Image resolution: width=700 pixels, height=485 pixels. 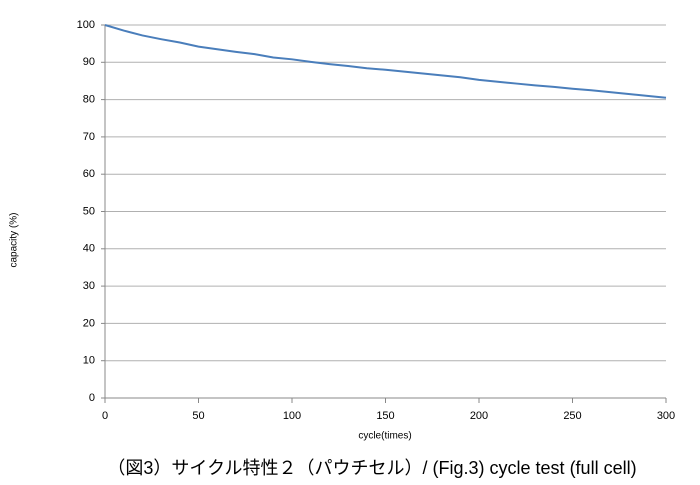 What do you see at coordinates (384, 436) in the screenshot?
I see `x-axis-label: cycle(times)` at bounding box center [384, 436].